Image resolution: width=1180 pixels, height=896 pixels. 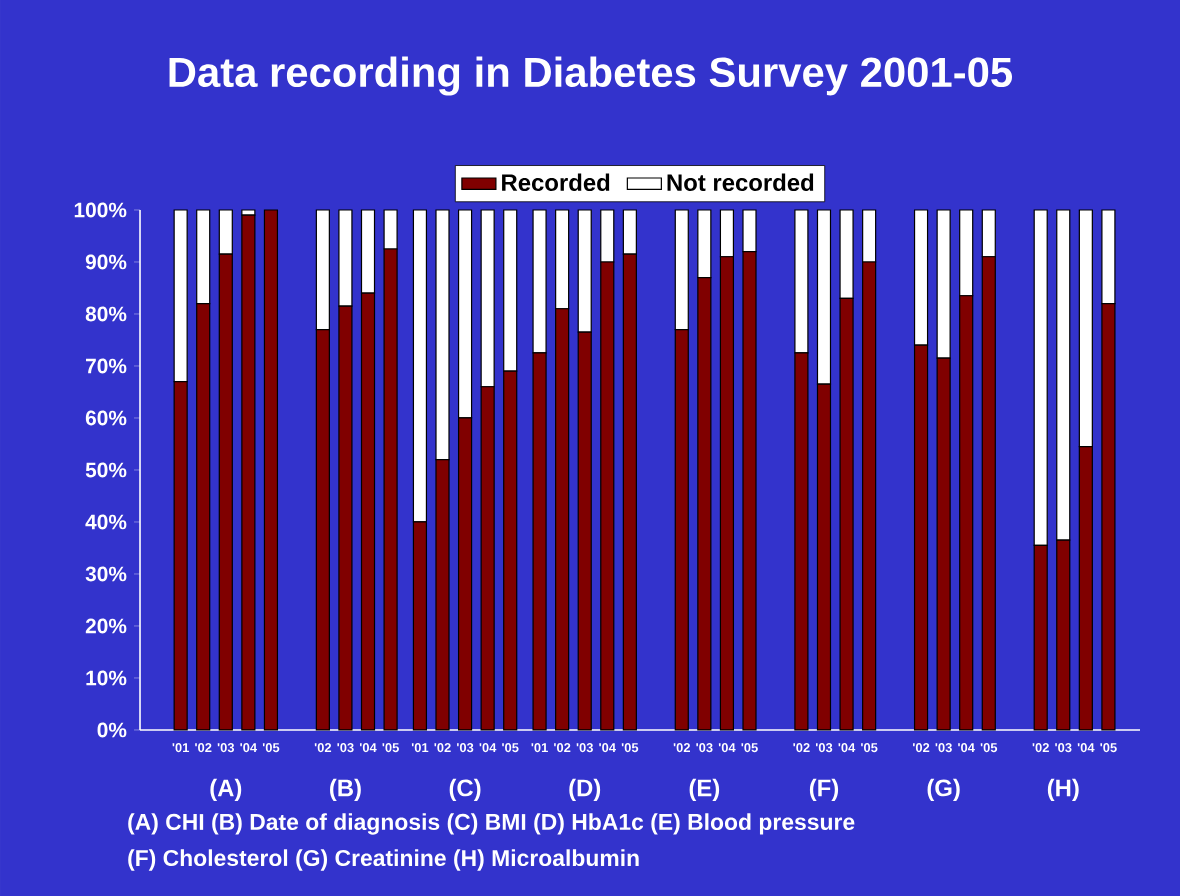 What do you see at coordinates (591, 76) in the screenshot?
I see `chart-title: Data recording in Diabetes Survey 2001-05` at bounding box center [591, 76].